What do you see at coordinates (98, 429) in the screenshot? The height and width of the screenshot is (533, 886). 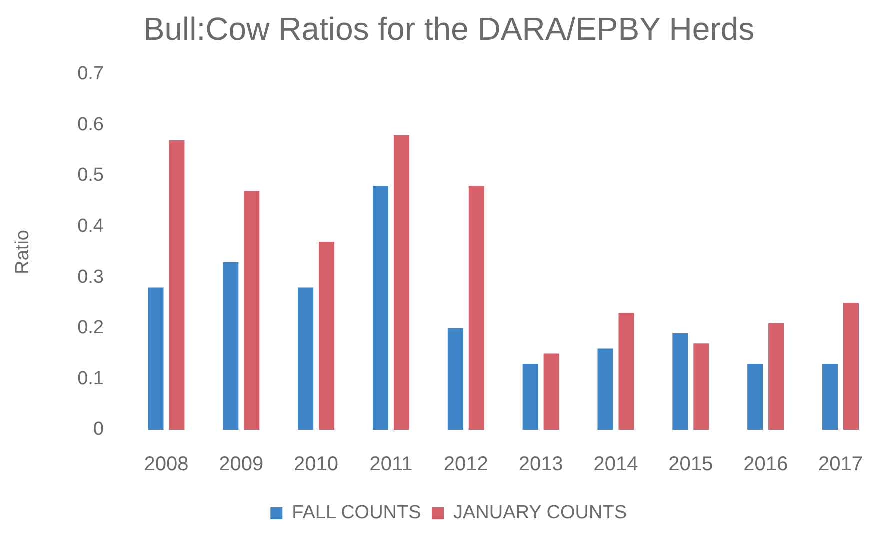 I see `y-tick-label: 0` at bounding box center [98, 429].